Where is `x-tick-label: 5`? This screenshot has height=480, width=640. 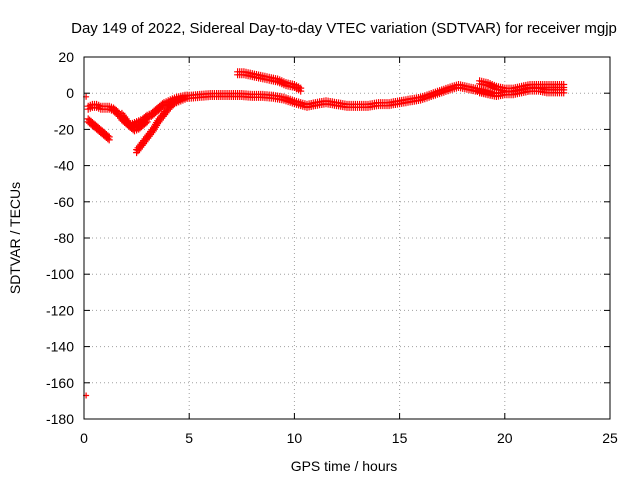
x-tick-label: 5 is located at coordinates (189, 438).